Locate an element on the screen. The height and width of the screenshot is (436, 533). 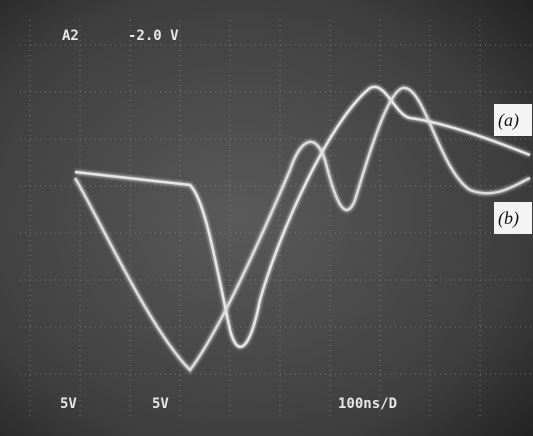
offset-label: -2.0 V is located at coordinates (153, 36).